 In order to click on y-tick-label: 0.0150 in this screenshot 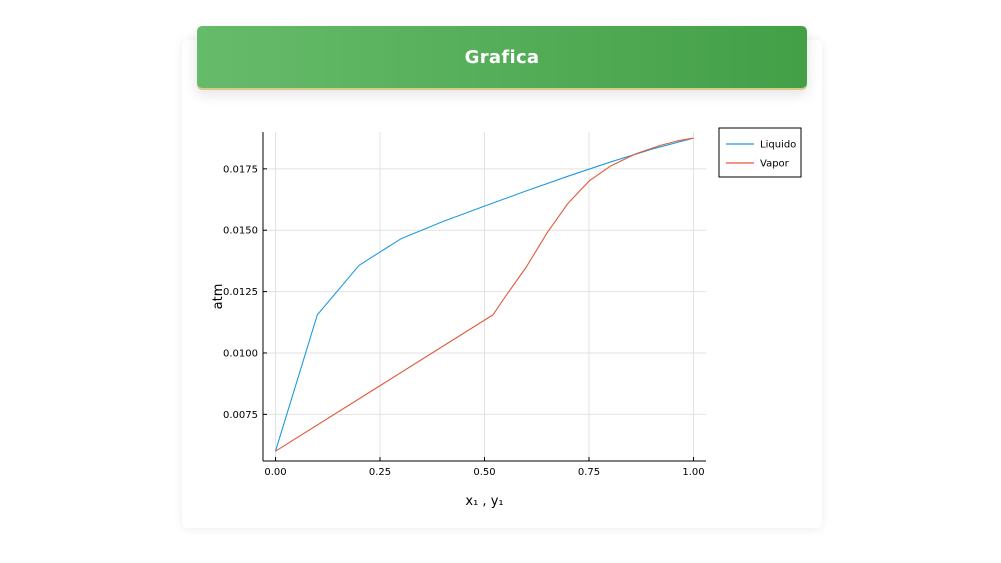, I will do `click(240, 231)`.